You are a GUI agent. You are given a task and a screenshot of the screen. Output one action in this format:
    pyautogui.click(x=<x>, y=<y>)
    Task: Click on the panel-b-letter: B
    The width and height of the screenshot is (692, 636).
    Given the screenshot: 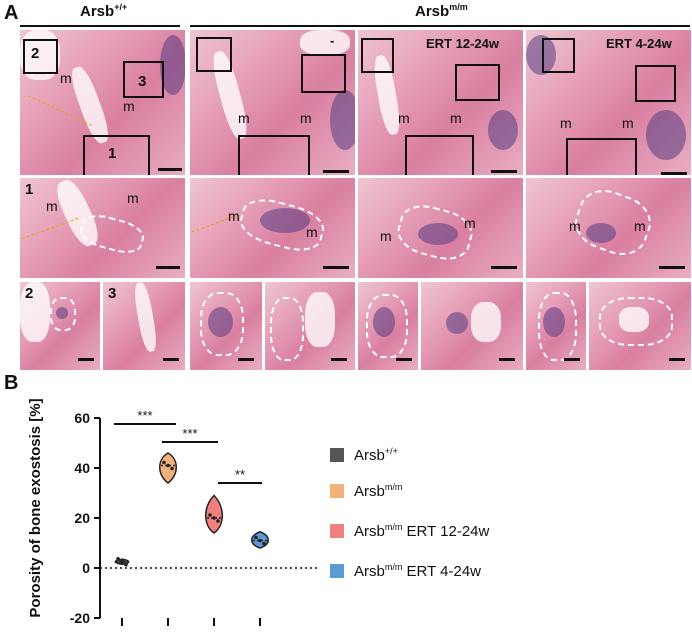 What is the action you would take?
    pyautogui.click(x=11, y=383)
    